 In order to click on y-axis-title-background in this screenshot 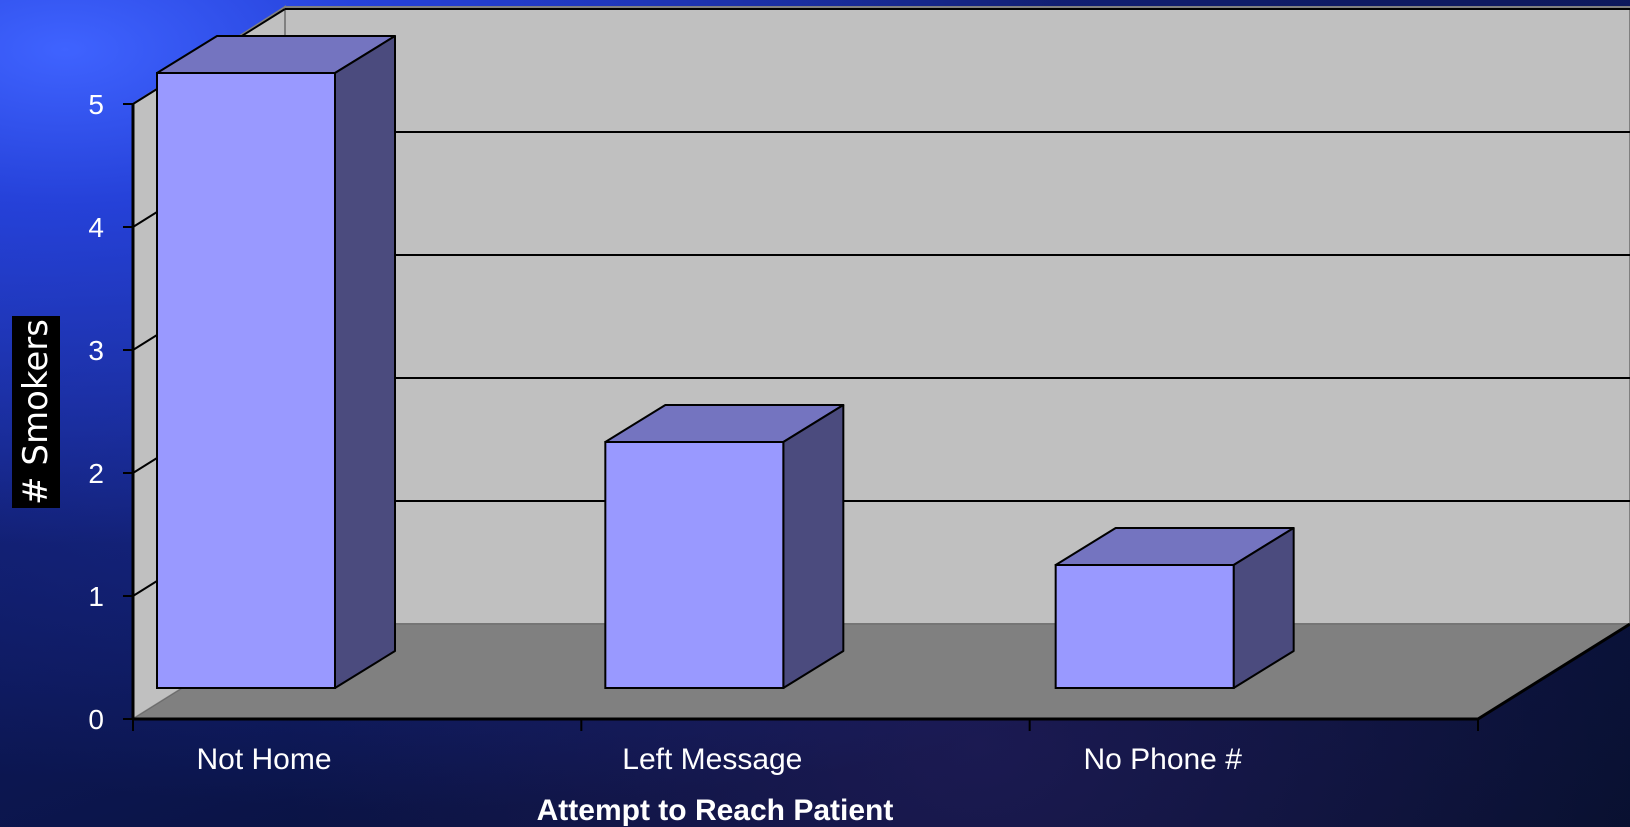, I will do `click(36, 412)`.